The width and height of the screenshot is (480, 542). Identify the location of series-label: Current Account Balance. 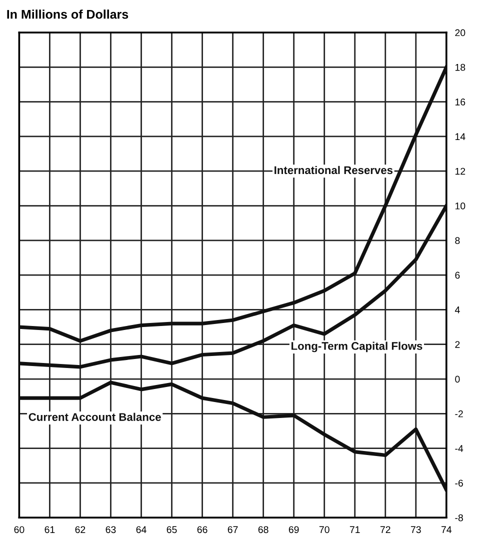
(94, 416).